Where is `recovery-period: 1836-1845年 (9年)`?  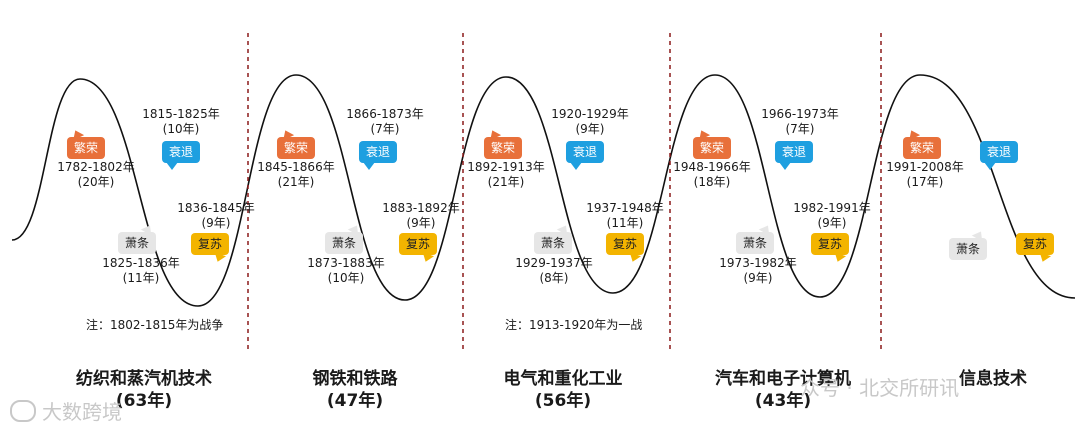
recovery-period: 1836-1845年 (9年) is located at coordinates (216, 215).